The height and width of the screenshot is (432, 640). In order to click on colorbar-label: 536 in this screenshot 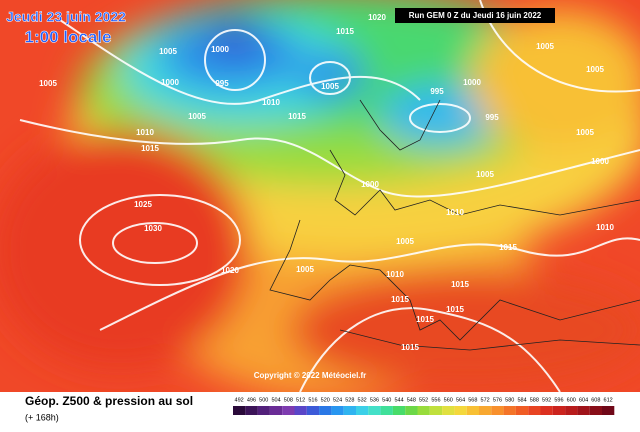, I will do `click(374, 400)`.